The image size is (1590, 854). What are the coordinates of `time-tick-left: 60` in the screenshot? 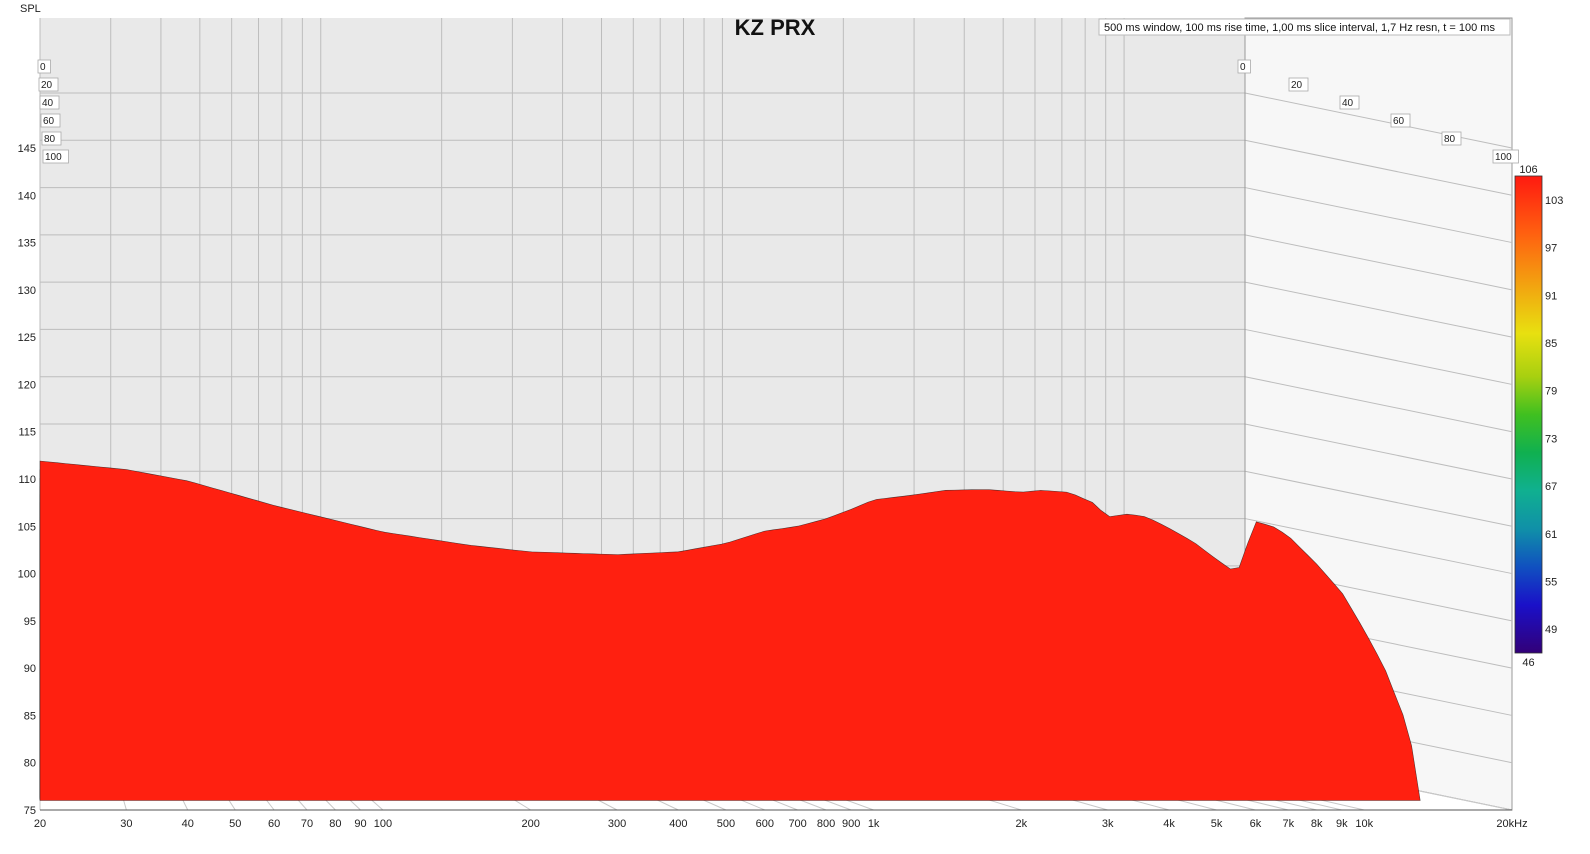 It's located at (50, 120).